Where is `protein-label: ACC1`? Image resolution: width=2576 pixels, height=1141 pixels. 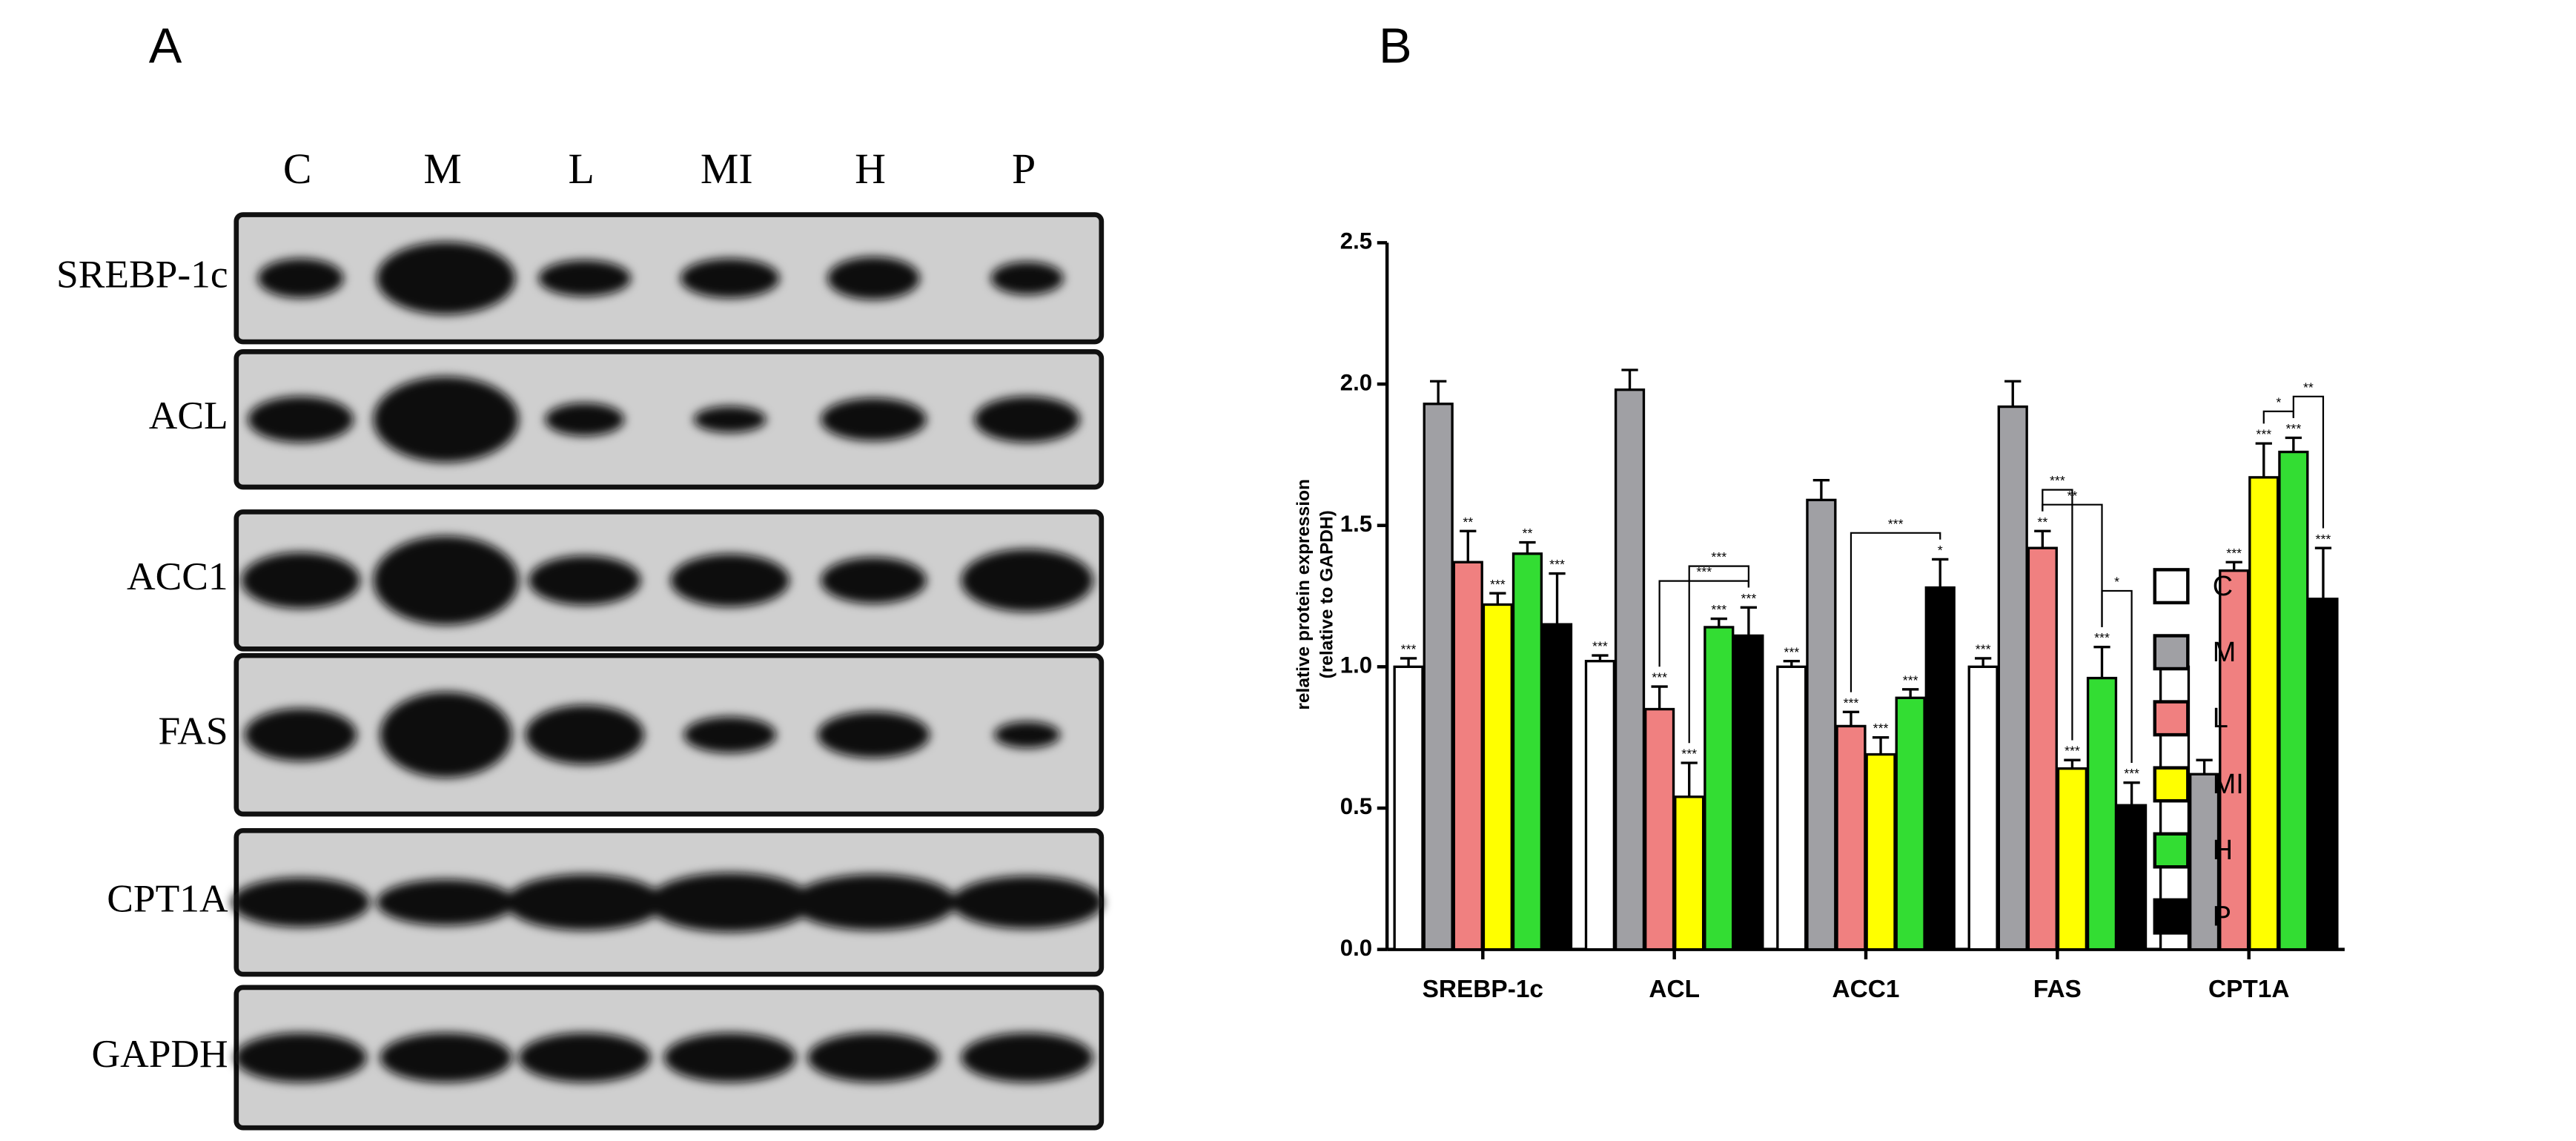 protein-label: ACC1 is located at coordinates (177, 576).